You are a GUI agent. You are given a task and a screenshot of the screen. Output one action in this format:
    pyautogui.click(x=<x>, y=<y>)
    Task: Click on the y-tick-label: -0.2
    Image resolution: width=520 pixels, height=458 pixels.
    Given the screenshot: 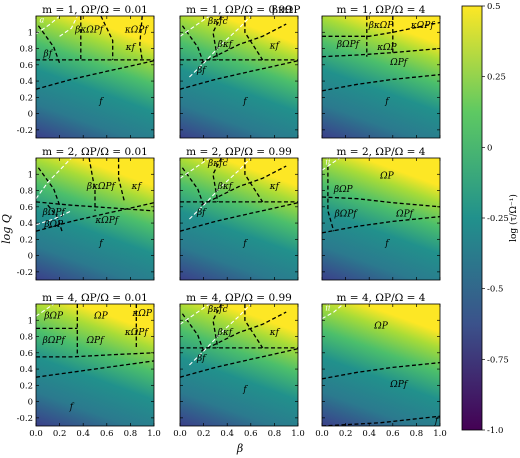 What is the action you would take?
    pyautogui.click(x=25, y=419)
    